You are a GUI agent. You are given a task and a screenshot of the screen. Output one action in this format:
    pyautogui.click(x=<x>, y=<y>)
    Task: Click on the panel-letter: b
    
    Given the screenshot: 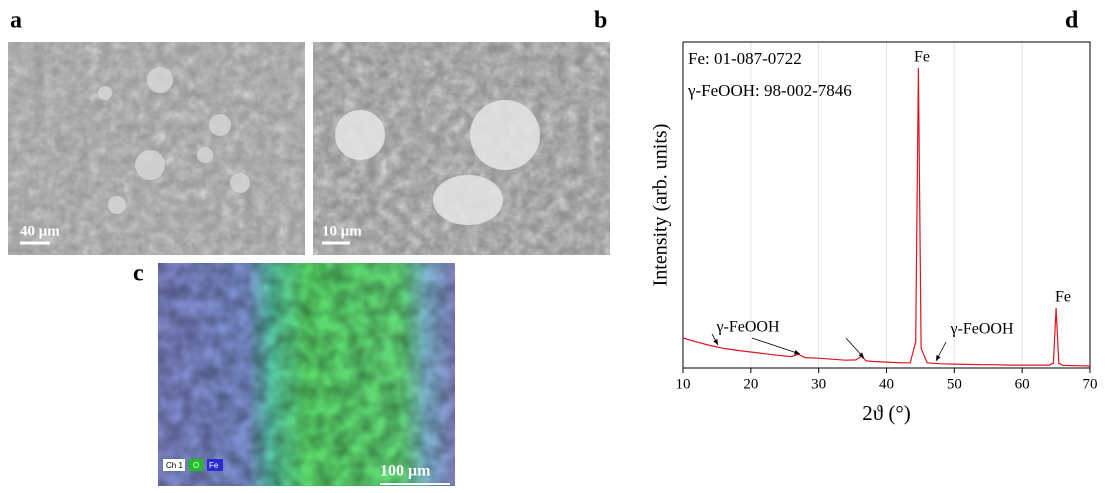 What is the action you would take?
    pyautogui.click(x=600, y=21)
    